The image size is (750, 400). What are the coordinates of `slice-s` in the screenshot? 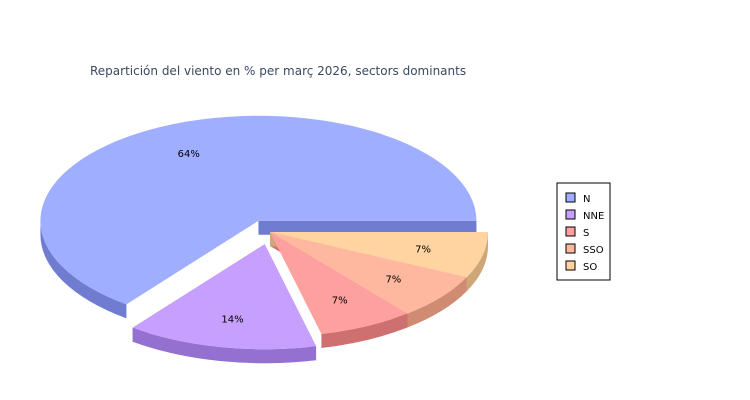 It's located at (339, 283).